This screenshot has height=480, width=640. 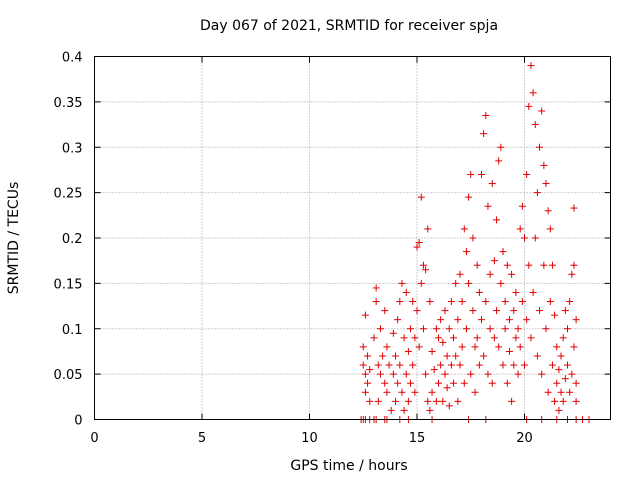 What do you see at coordinates (94, 438) in the screenshot?
I see `x-tick-label: 0` at bounding box center [94, 438].